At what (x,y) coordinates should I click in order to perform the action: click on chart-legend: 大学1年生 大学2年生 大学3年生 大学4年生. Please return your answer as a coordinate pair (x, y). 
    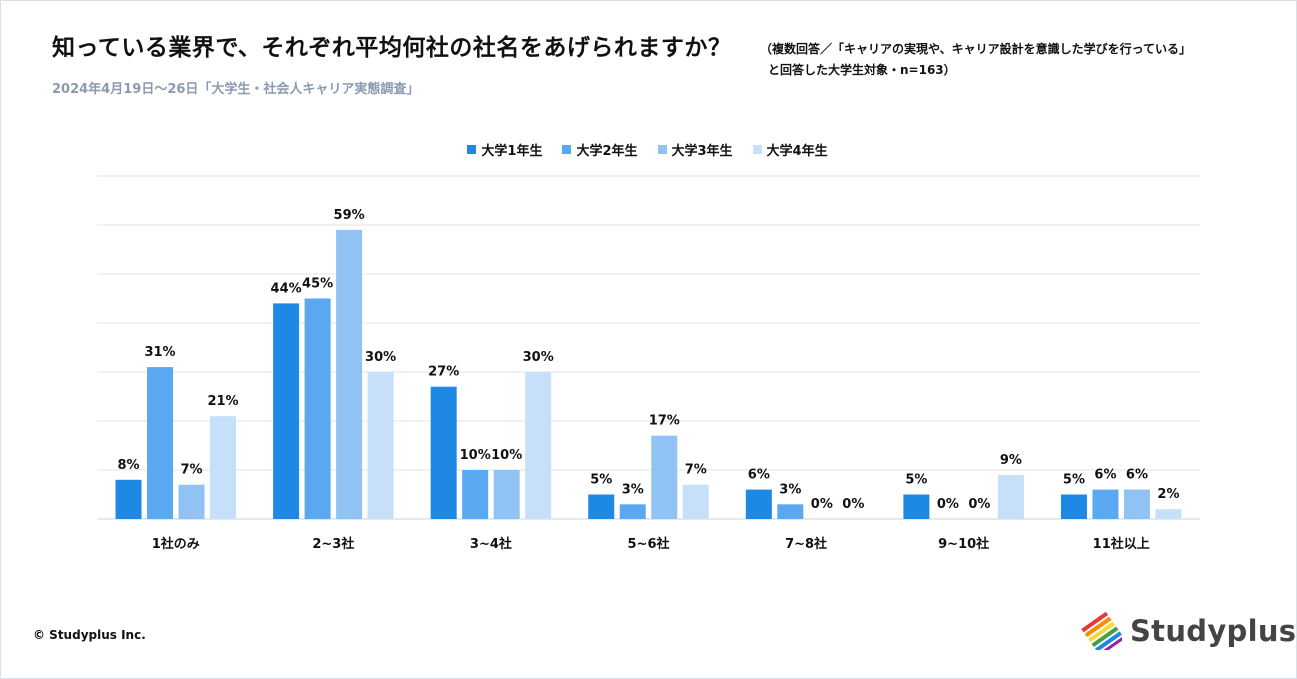
    Looking at the image, I should click on (648, 149).